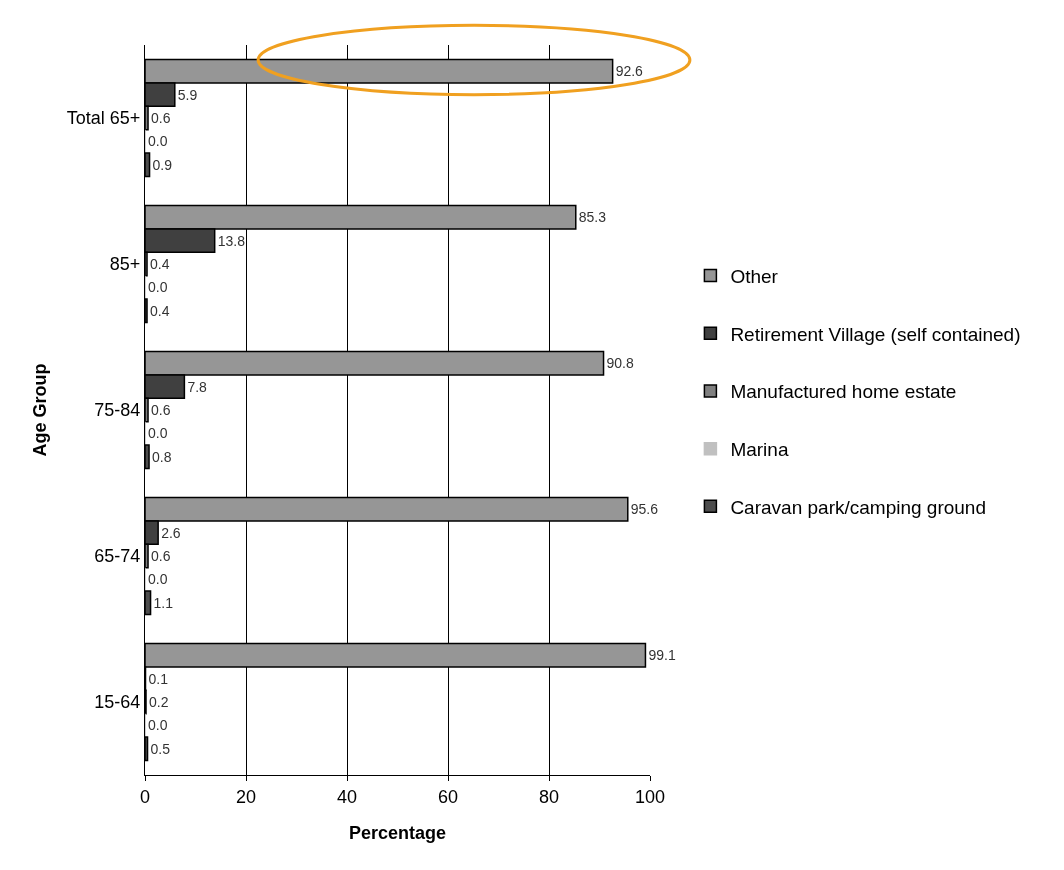 The image size is (1064, 870). Describe the element at coordinates (171, 532) in the screenshot. I see `data-label: 2.6` at that location.